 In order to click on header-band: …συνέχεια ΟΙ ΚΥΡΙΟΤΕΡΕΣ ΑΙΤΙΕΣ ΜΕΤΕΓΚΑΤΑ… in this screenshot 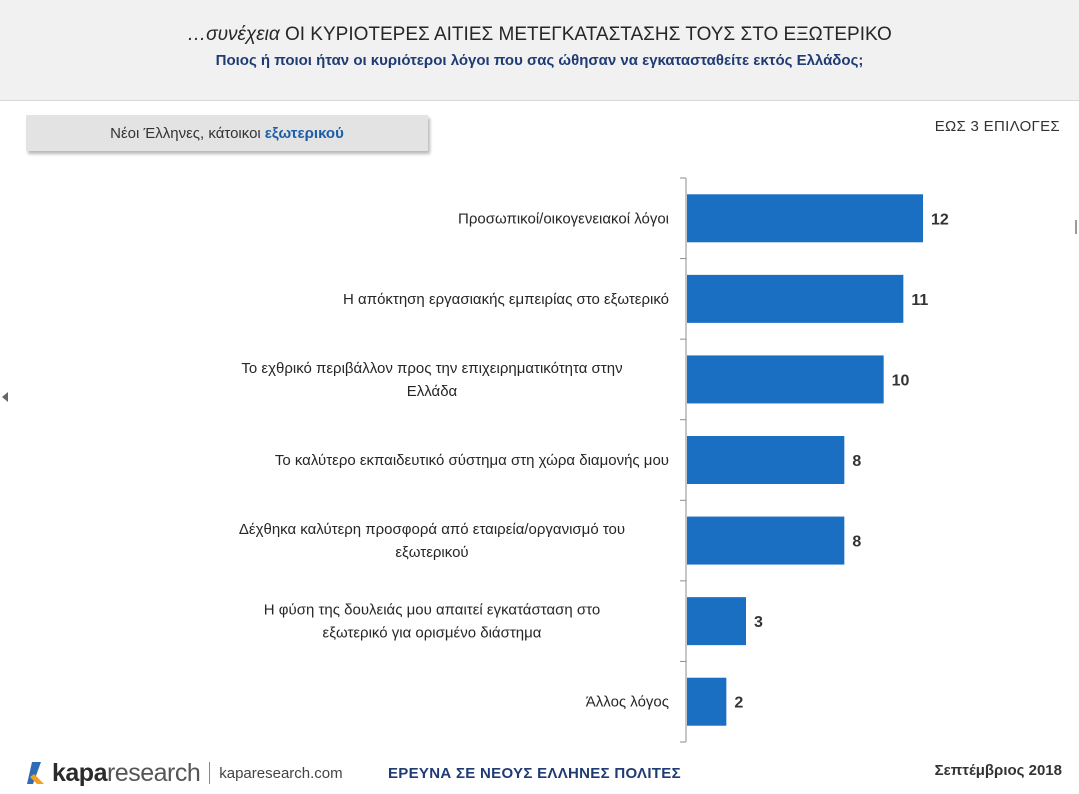, I will do `click(539, 50)`.